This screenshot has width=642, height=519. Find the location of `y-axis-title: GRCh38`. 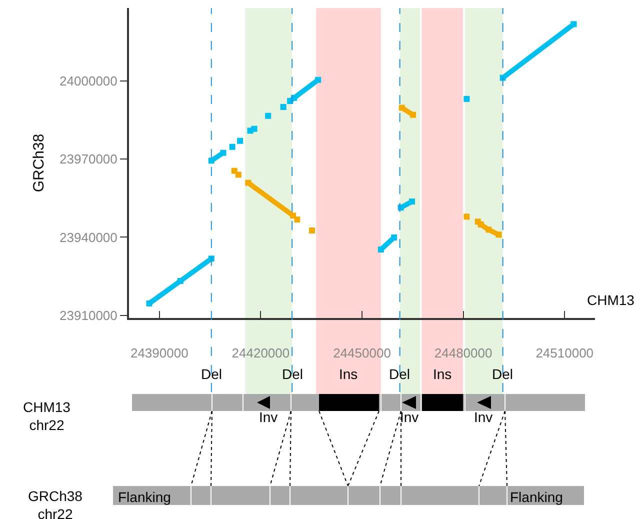

y-axis-title: GRCh38 is located at coordinates (39, 163).